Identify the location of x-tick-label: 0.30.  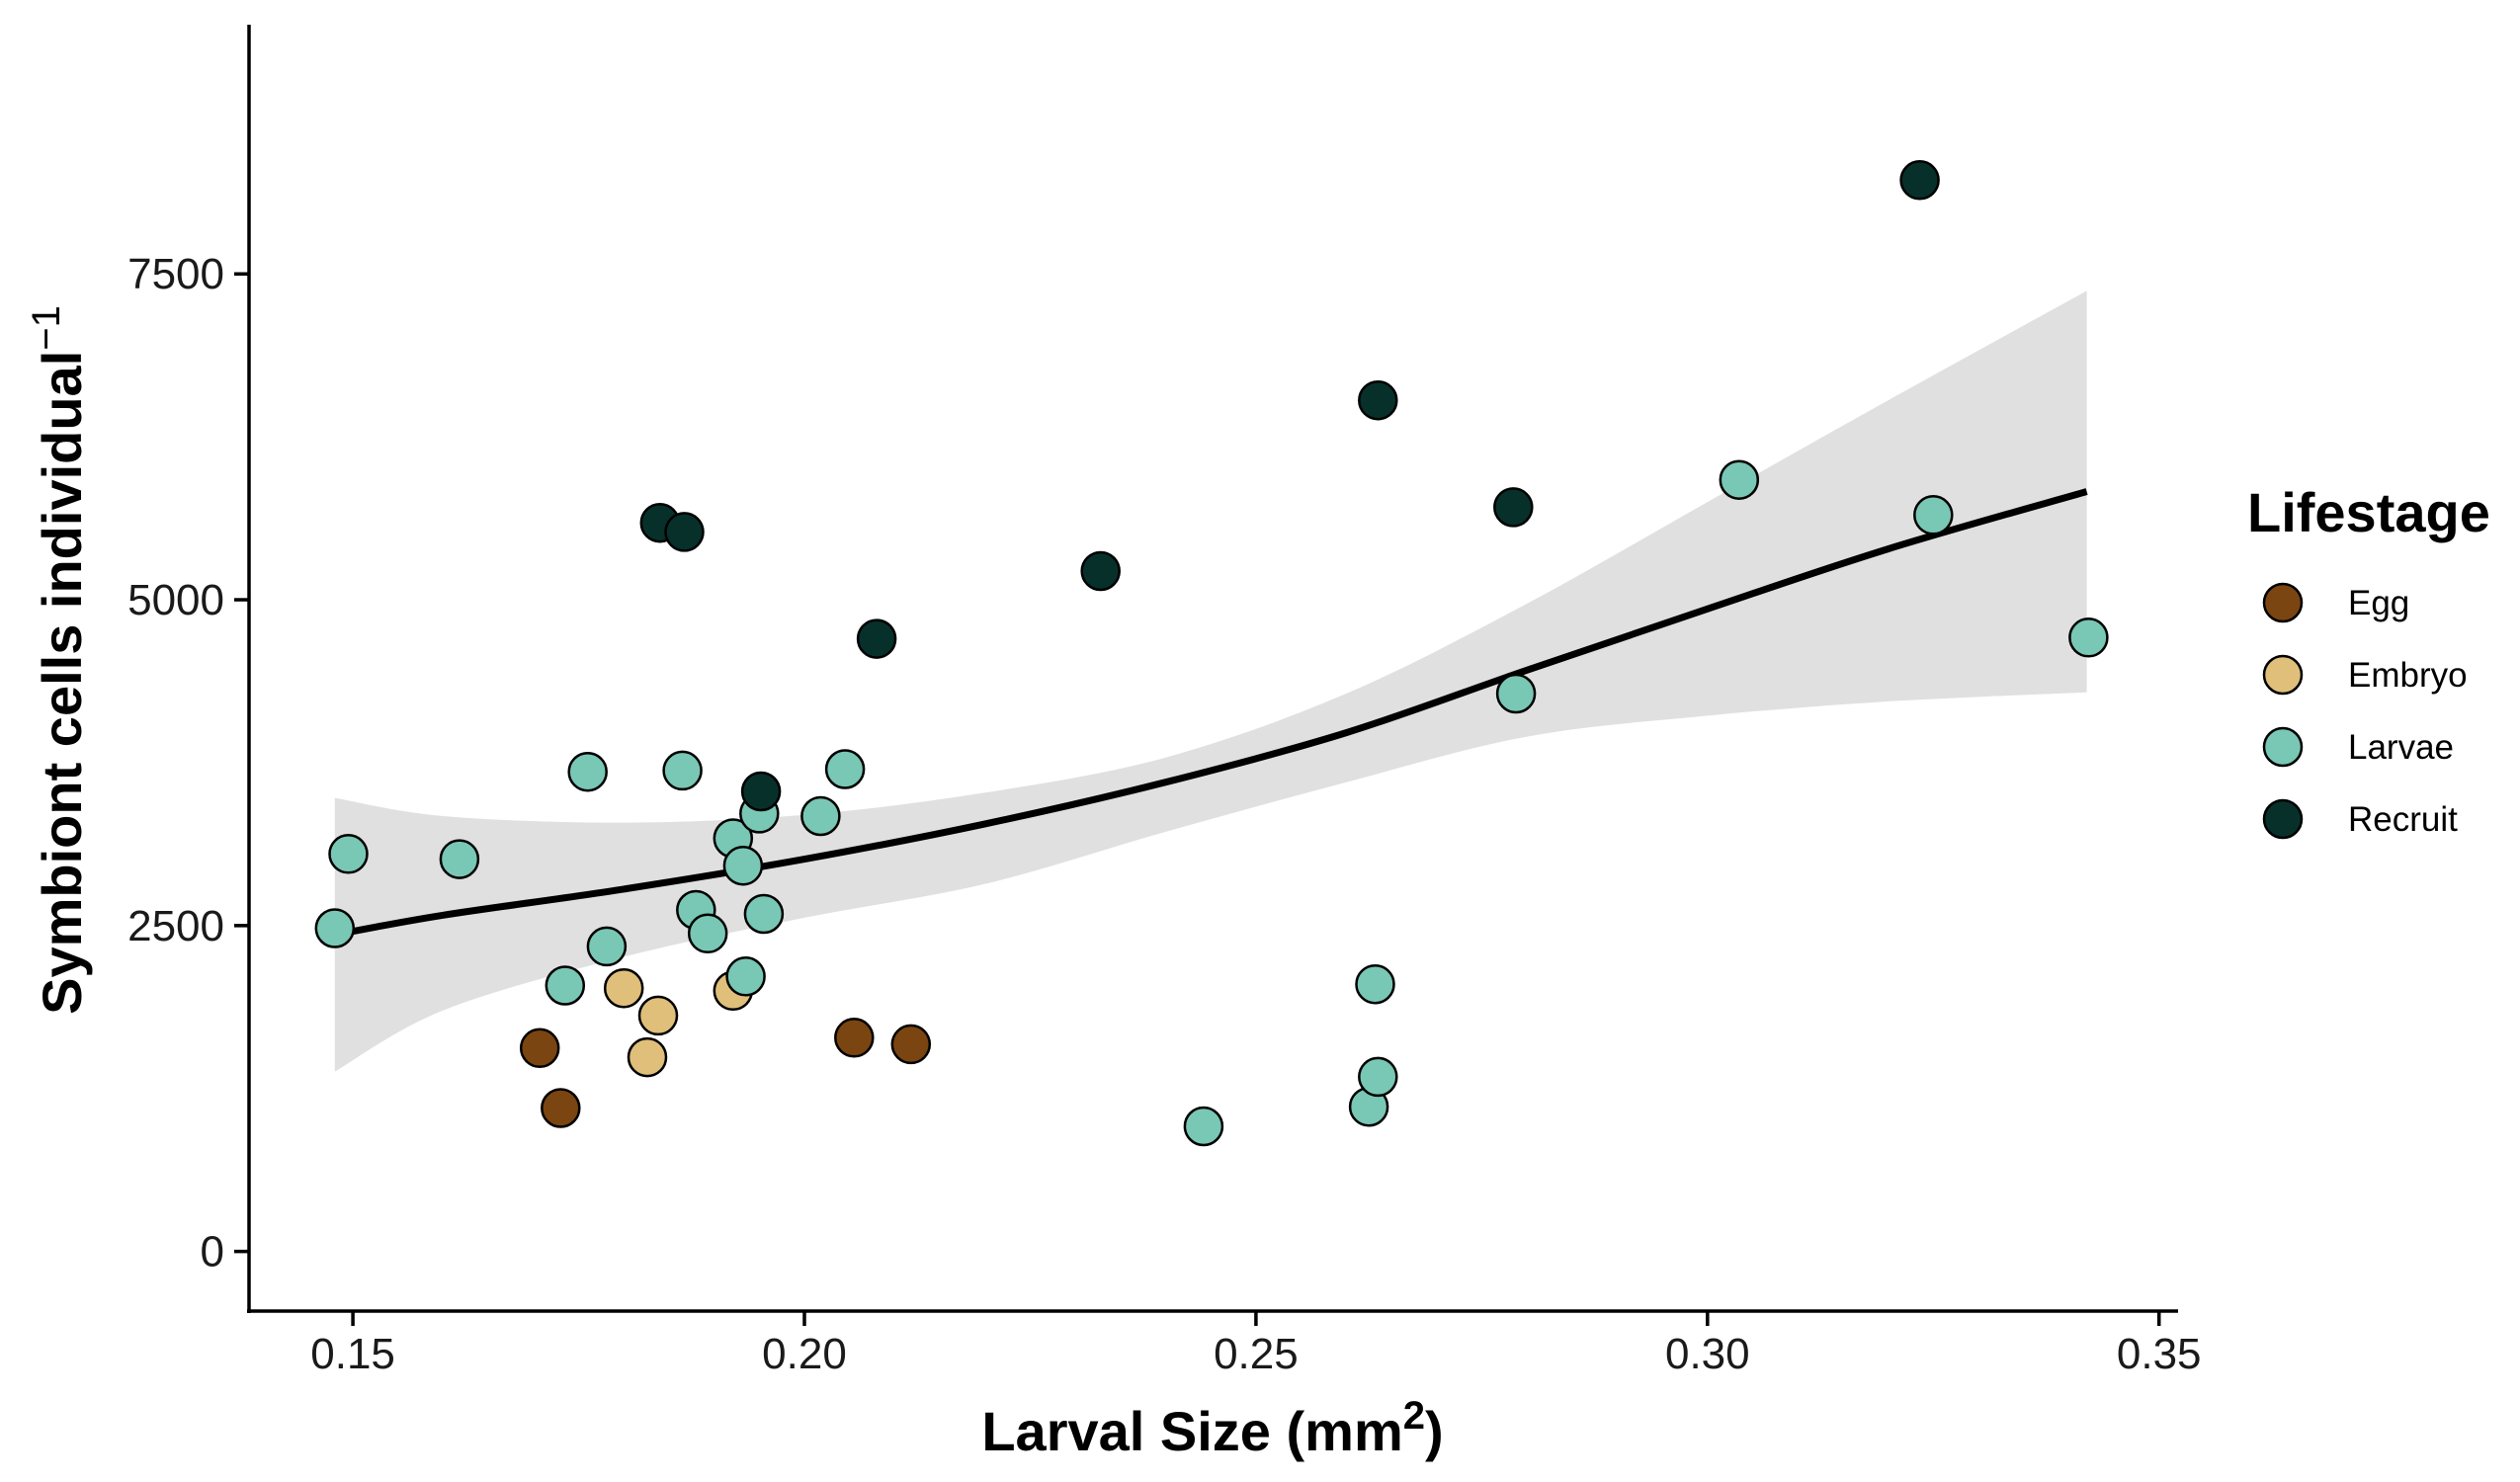
(1707, 1354).